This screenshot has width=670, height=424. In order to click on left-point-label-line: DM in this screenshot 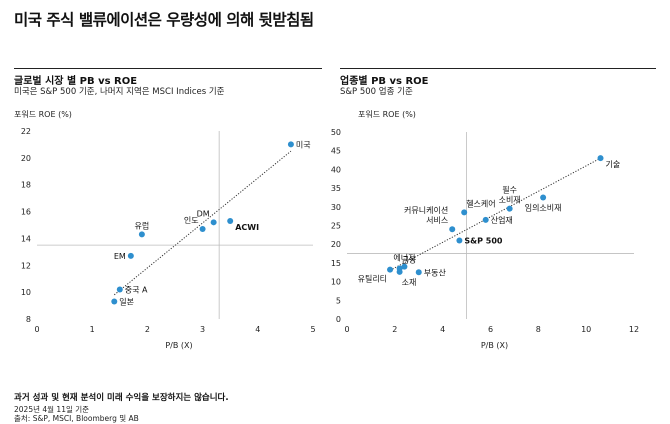, I will do `click(203, 213)`.